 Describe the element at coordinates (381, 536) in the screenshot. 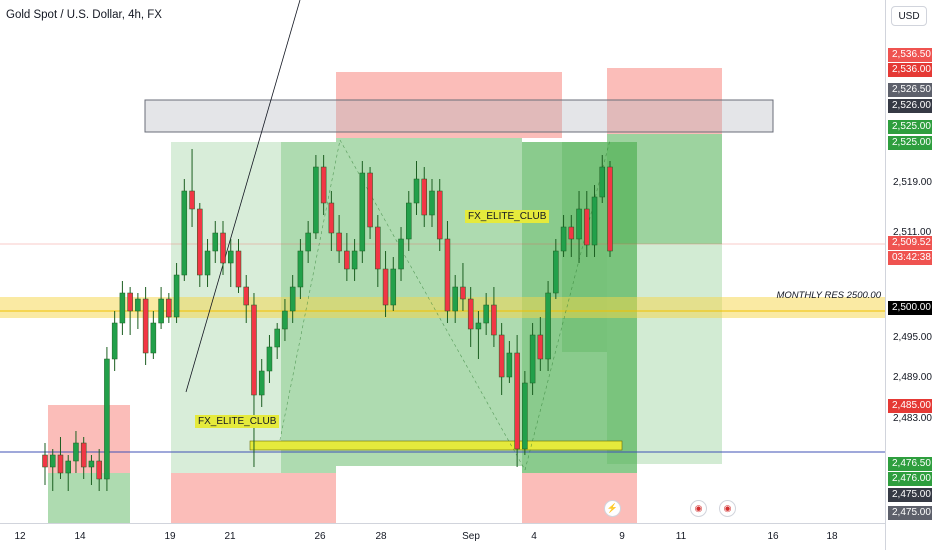

I see `time-tick: 28` at that location.